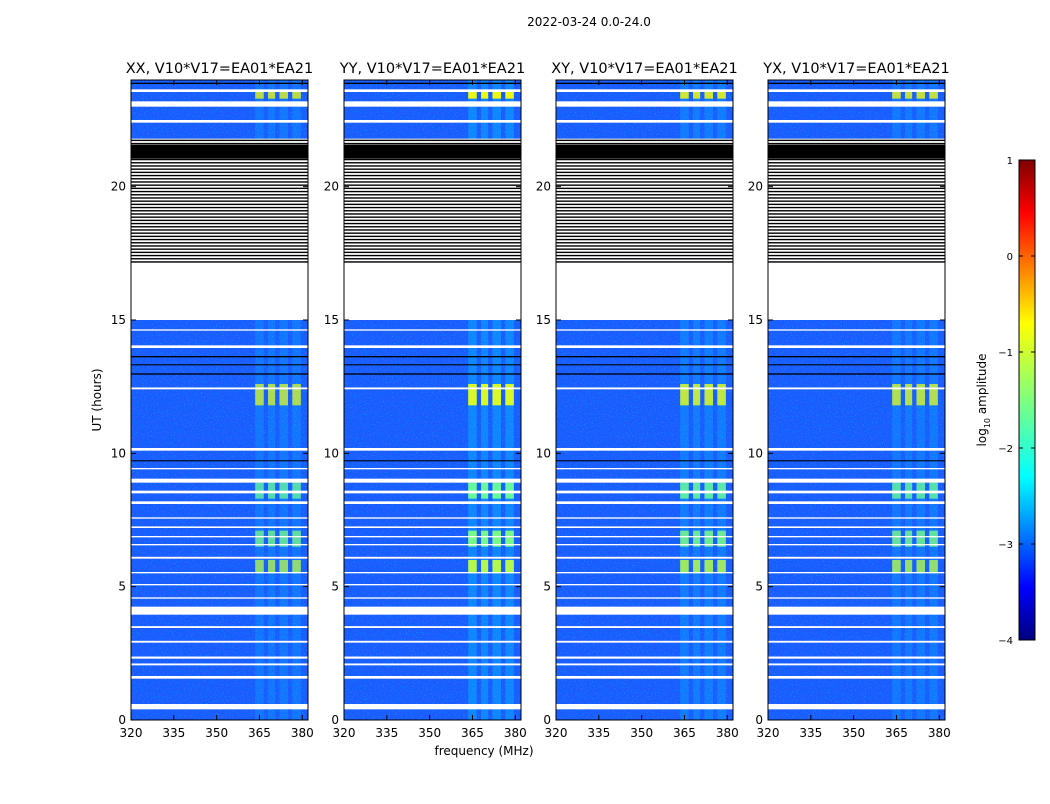  Describe the element at coordinates (759, 587) in the screenshot. I see `y-tick-label: 5` at that location.